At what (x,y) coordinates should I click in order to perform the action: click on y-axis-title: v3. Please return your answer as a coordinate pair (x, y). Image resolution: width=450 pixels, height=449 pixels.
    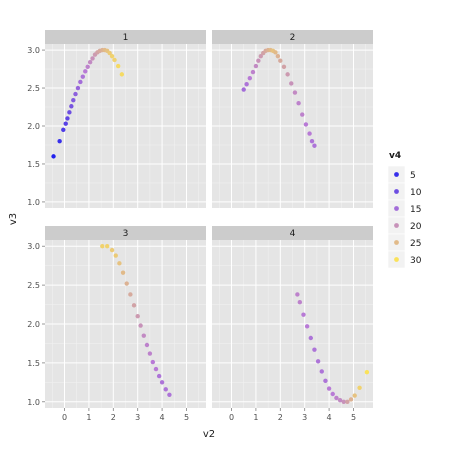
    Looking at the image, I should click on (13, 219).